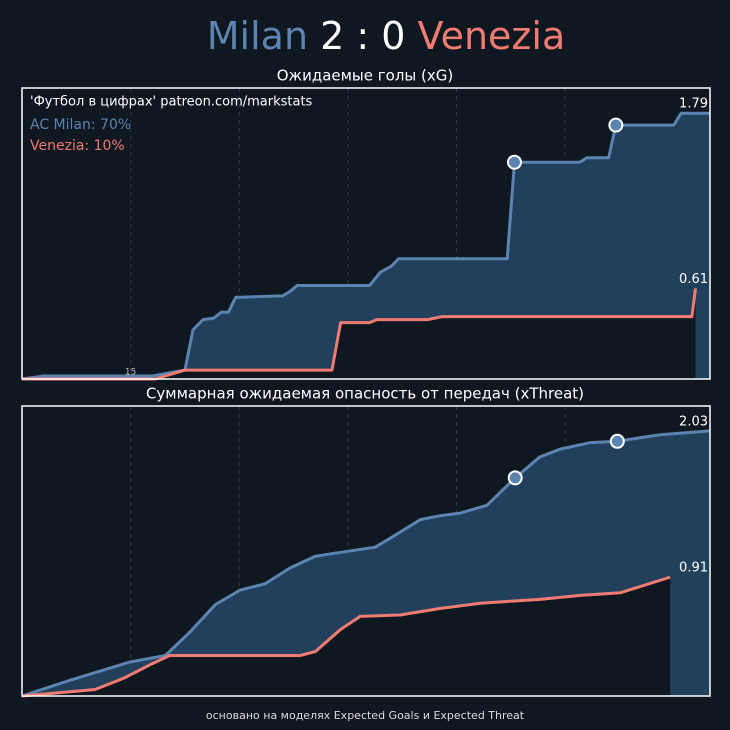  I want to click on annotation: 'Футбол в цифрах' patreon.com/markstats, so click(171, 102).